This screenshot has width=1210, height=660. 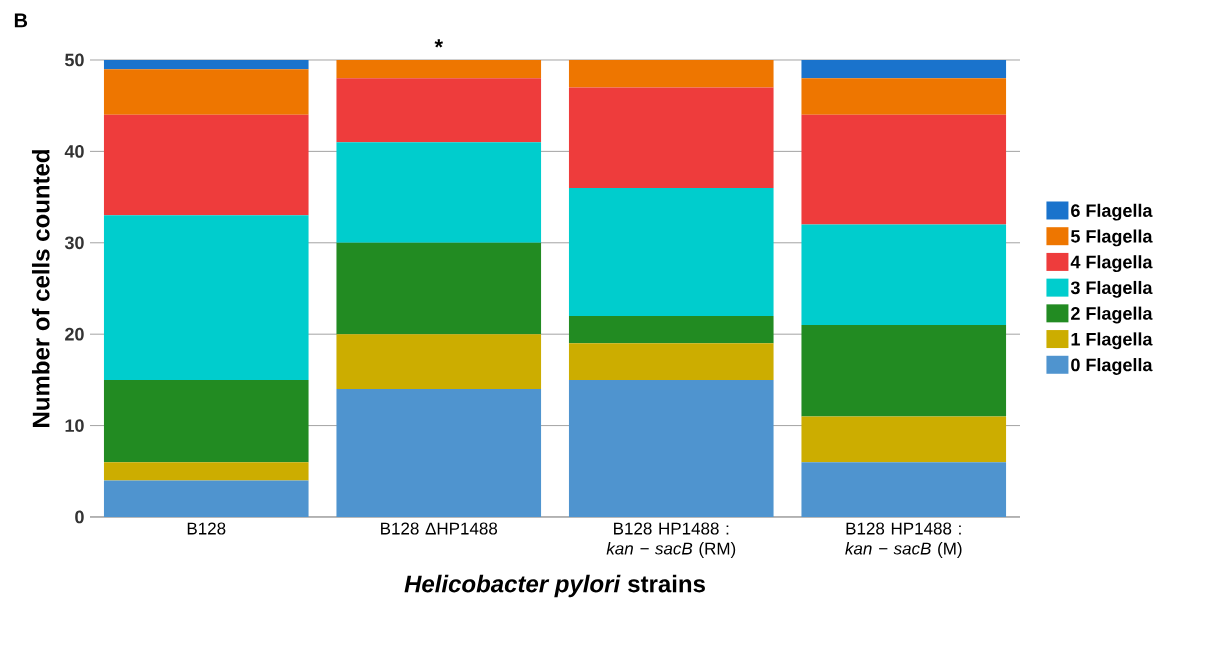 What do you see at coordinates (206, 528) in the screenshot?
I see `x-tick-label: B128` at bounding box center [206, 528].